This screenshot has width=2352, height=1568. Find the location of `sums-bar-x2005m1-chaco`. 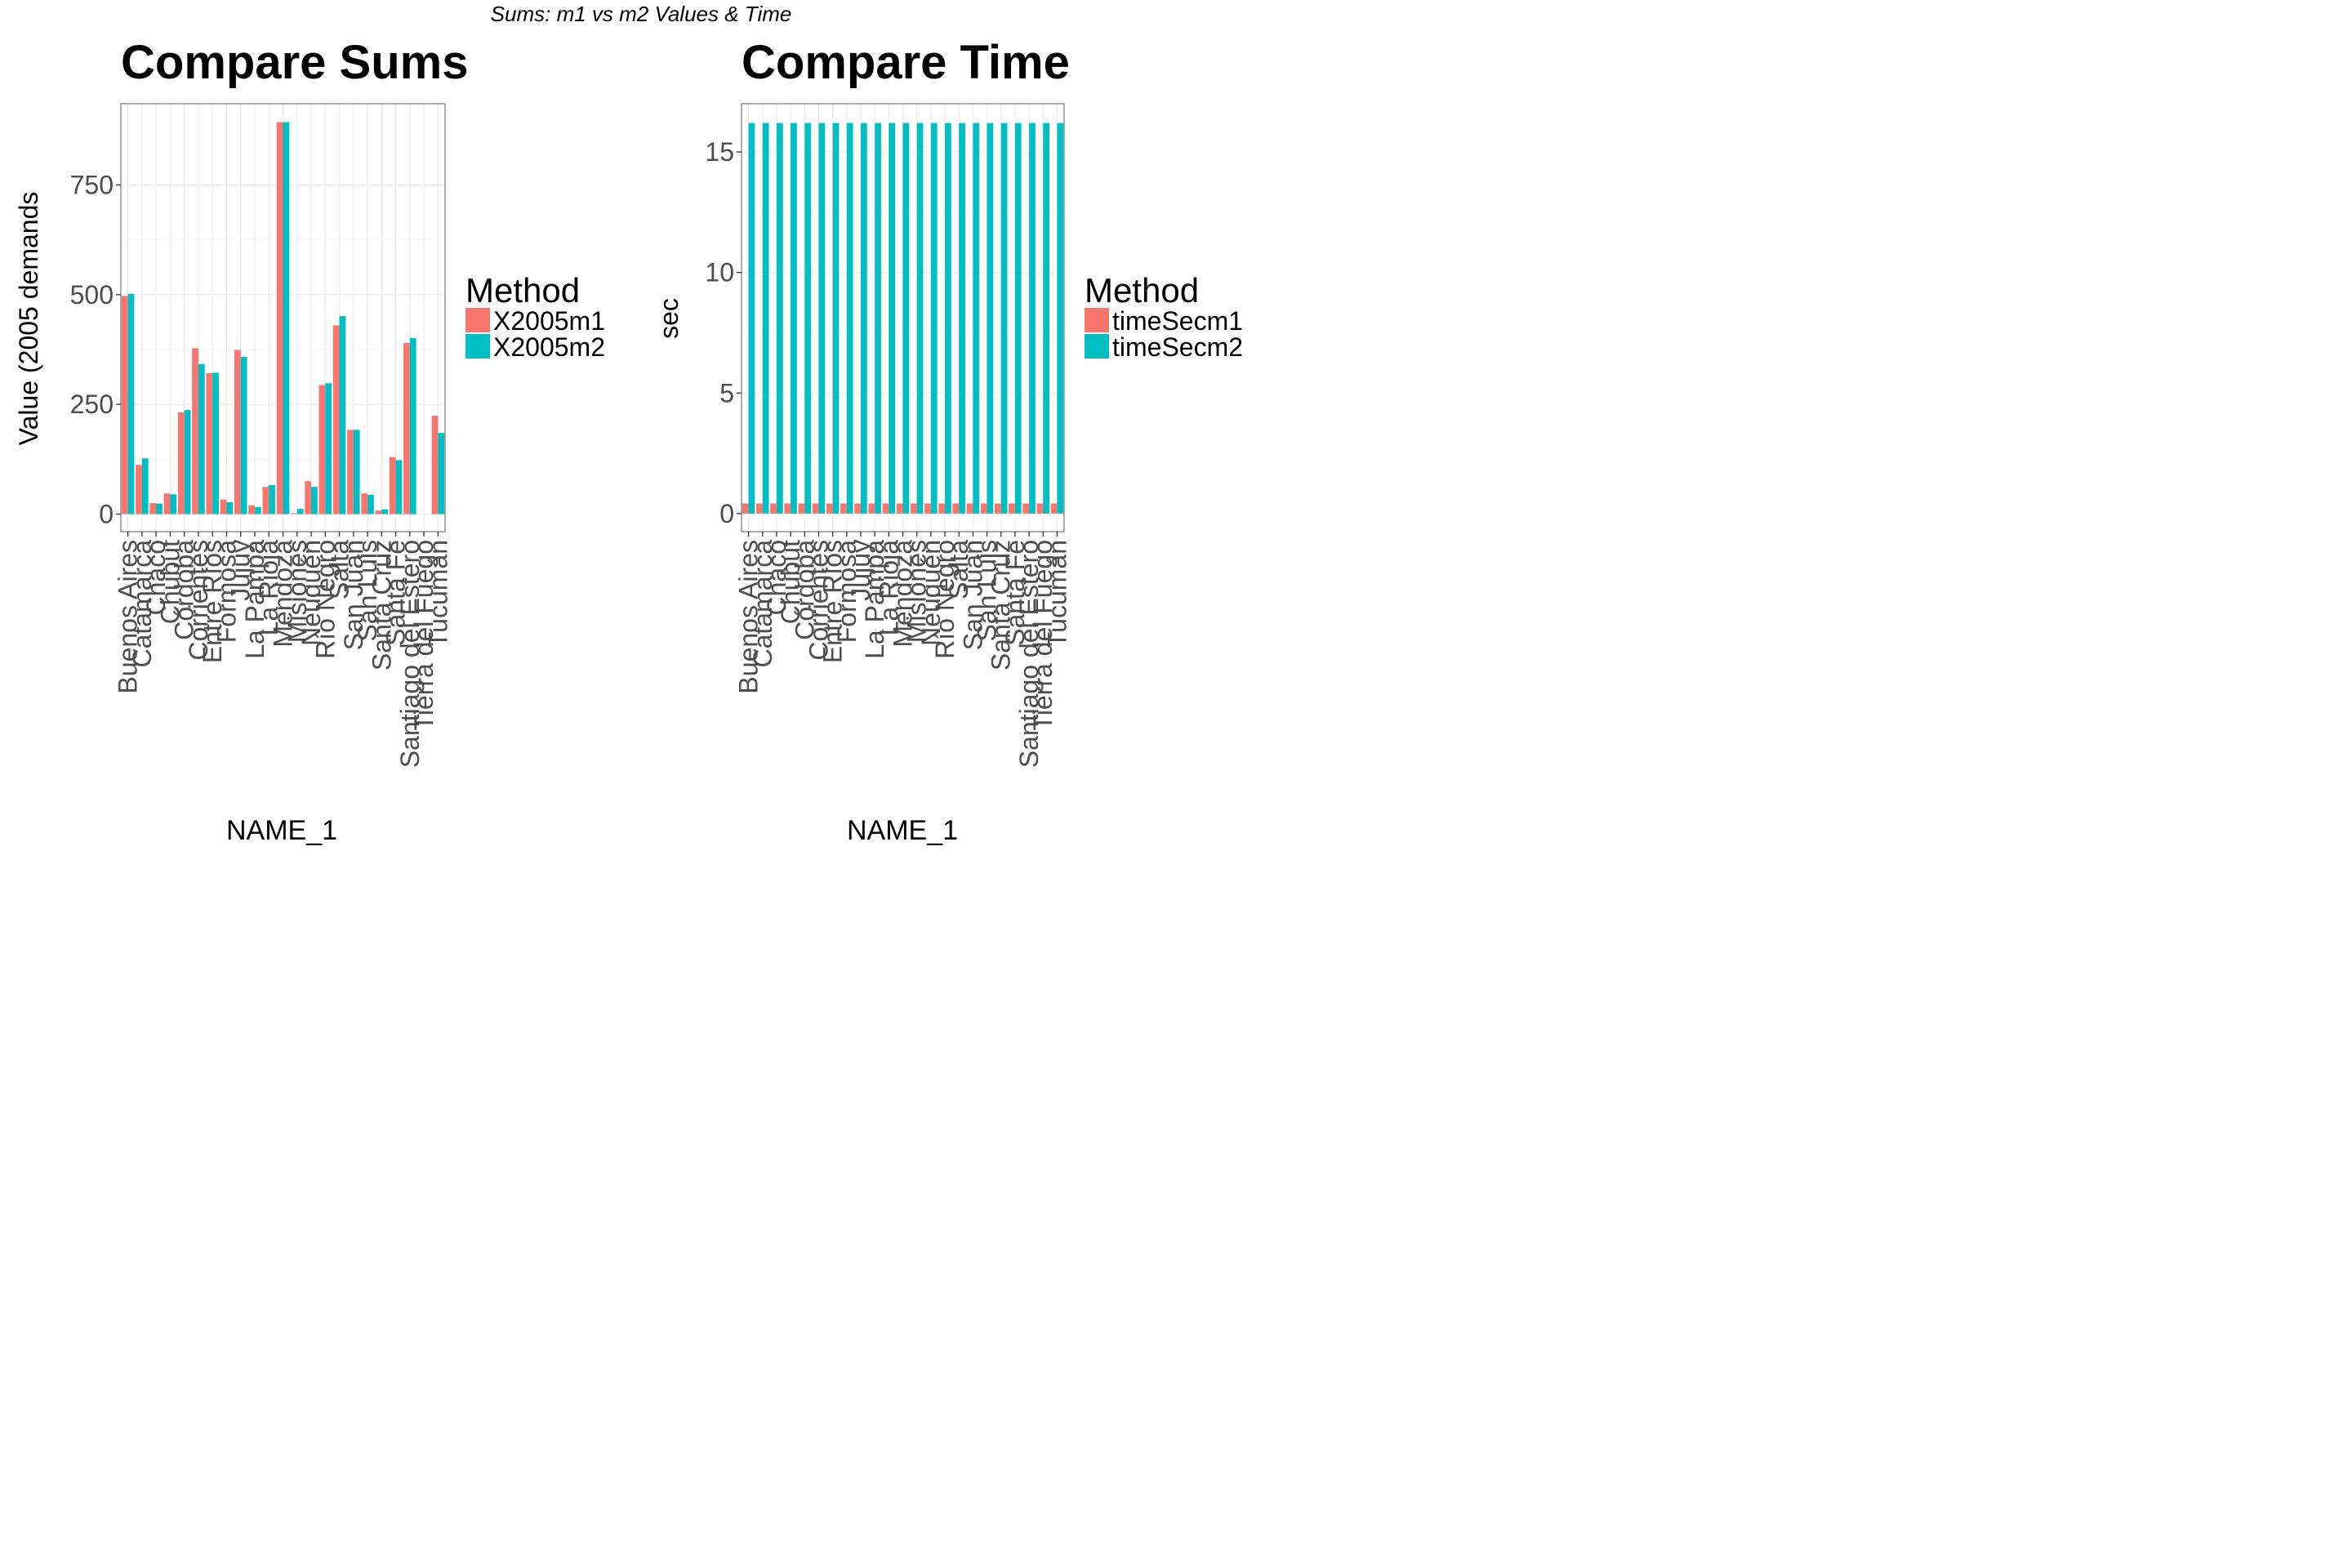

sums-bar-x2005m1-chaco is located at coordinates (153, 508).